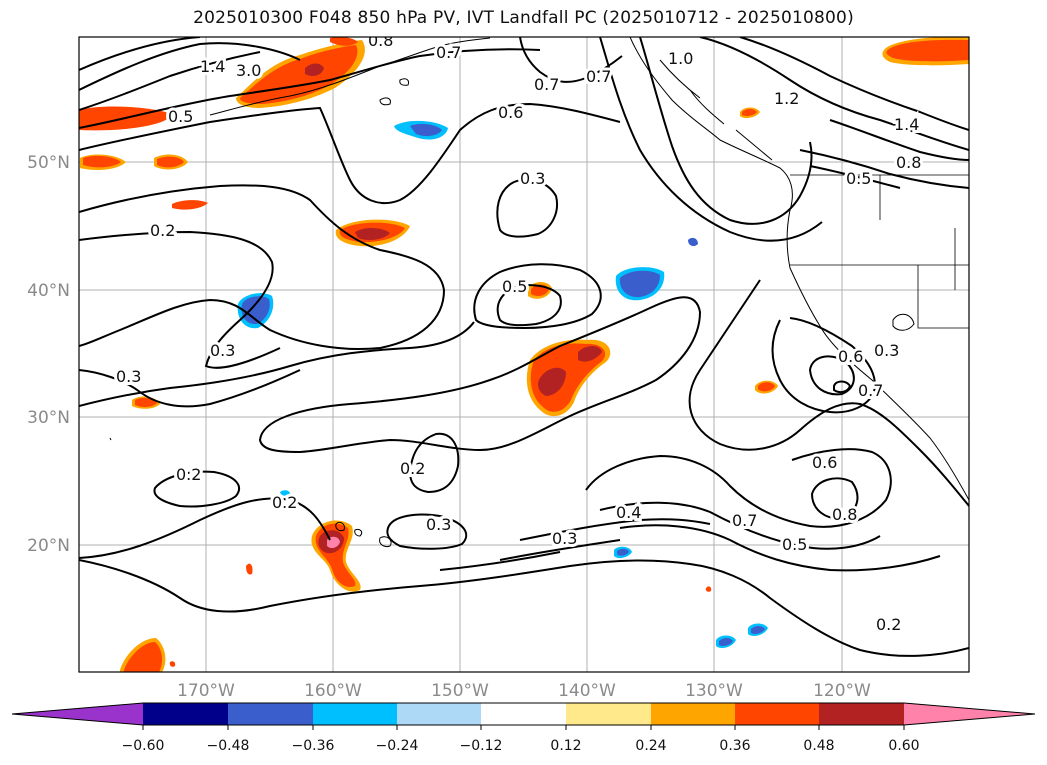 The image size is (1047, 765). What do you see at coordinates (313, 746) in the screenshot?
I see `colorbar-tick-label: −0.36` at bounding box center [313, 746].